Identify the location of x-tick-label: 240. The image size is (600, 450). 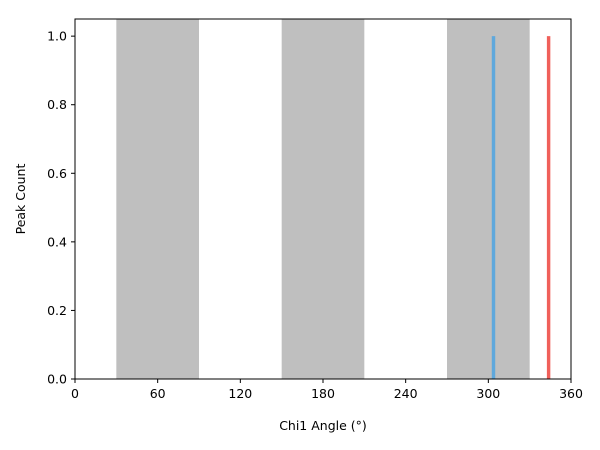
(406, 393).